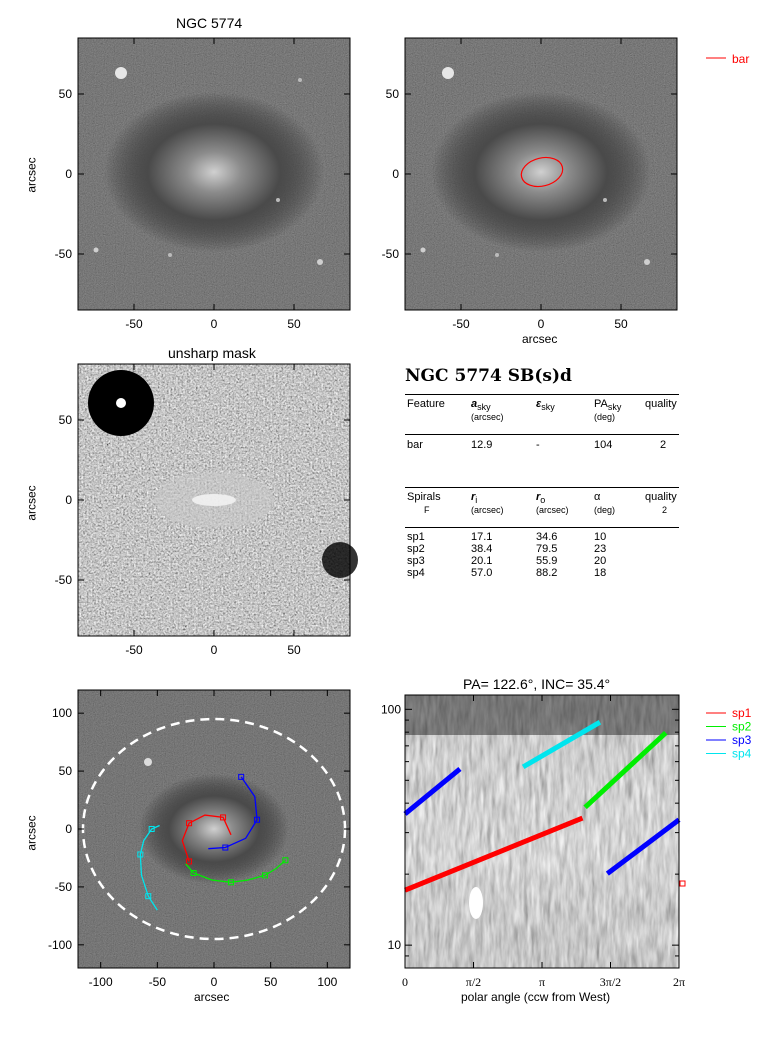 This screenshot has height=1039, width=779. I want to click on panel-bar-overlay, so click(541, 174).